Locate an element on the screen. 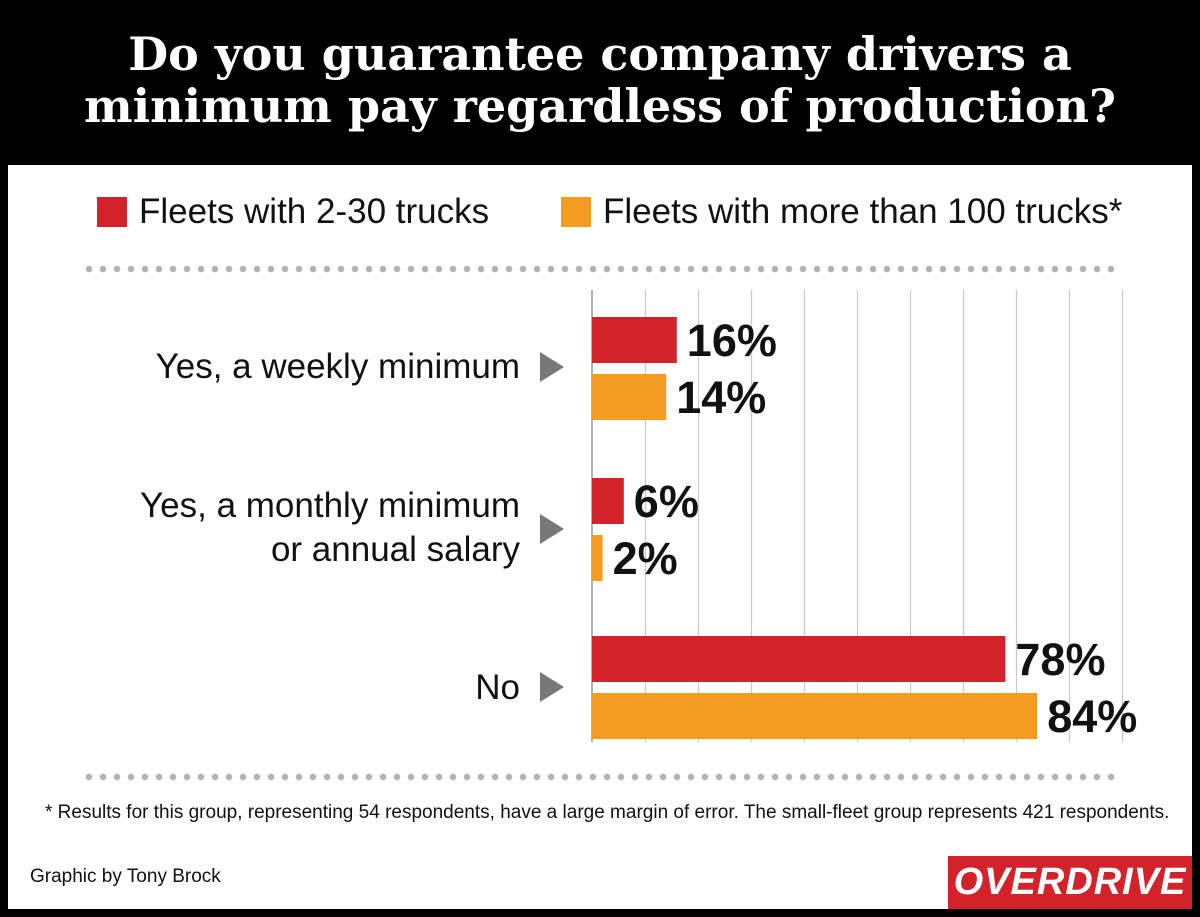 Image resolution: width=1200 pixels, height=917 pixels. chart-title-line-2: minimum pay regardless of production? is located at coordinates (600, 106).